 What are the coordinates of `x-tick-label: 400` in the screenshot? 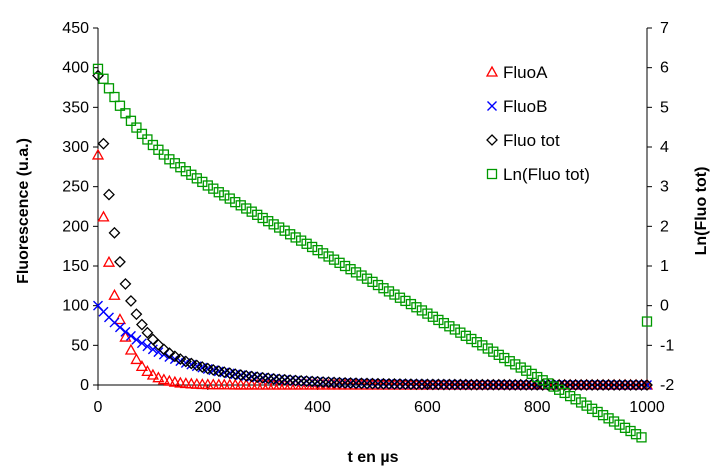 It's located at (317, 407).